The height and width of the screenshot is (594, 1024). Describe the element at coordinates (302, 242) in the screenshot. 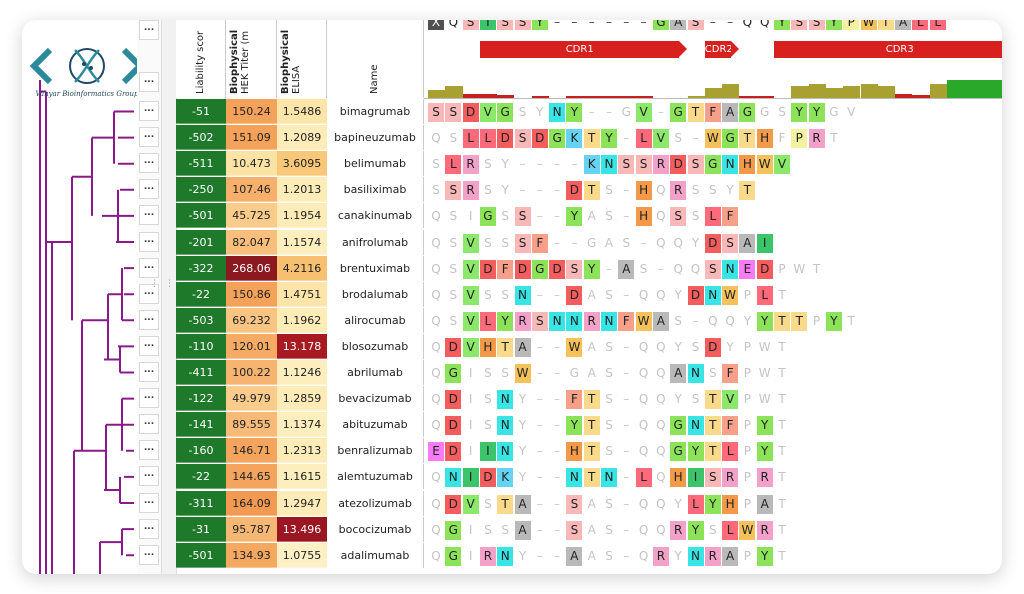

I see `elisa-cell: 1.1574` at that location.